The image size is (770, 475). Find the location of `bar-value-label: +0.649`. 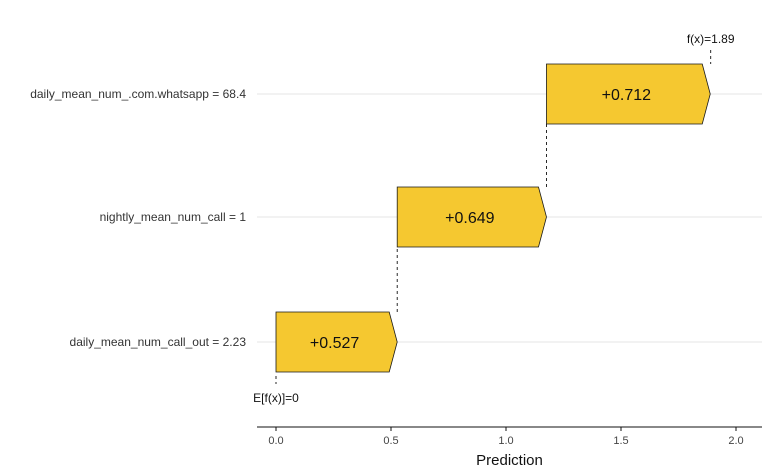

bar-value-label: +0.649 is located at coordinates (469, 218).